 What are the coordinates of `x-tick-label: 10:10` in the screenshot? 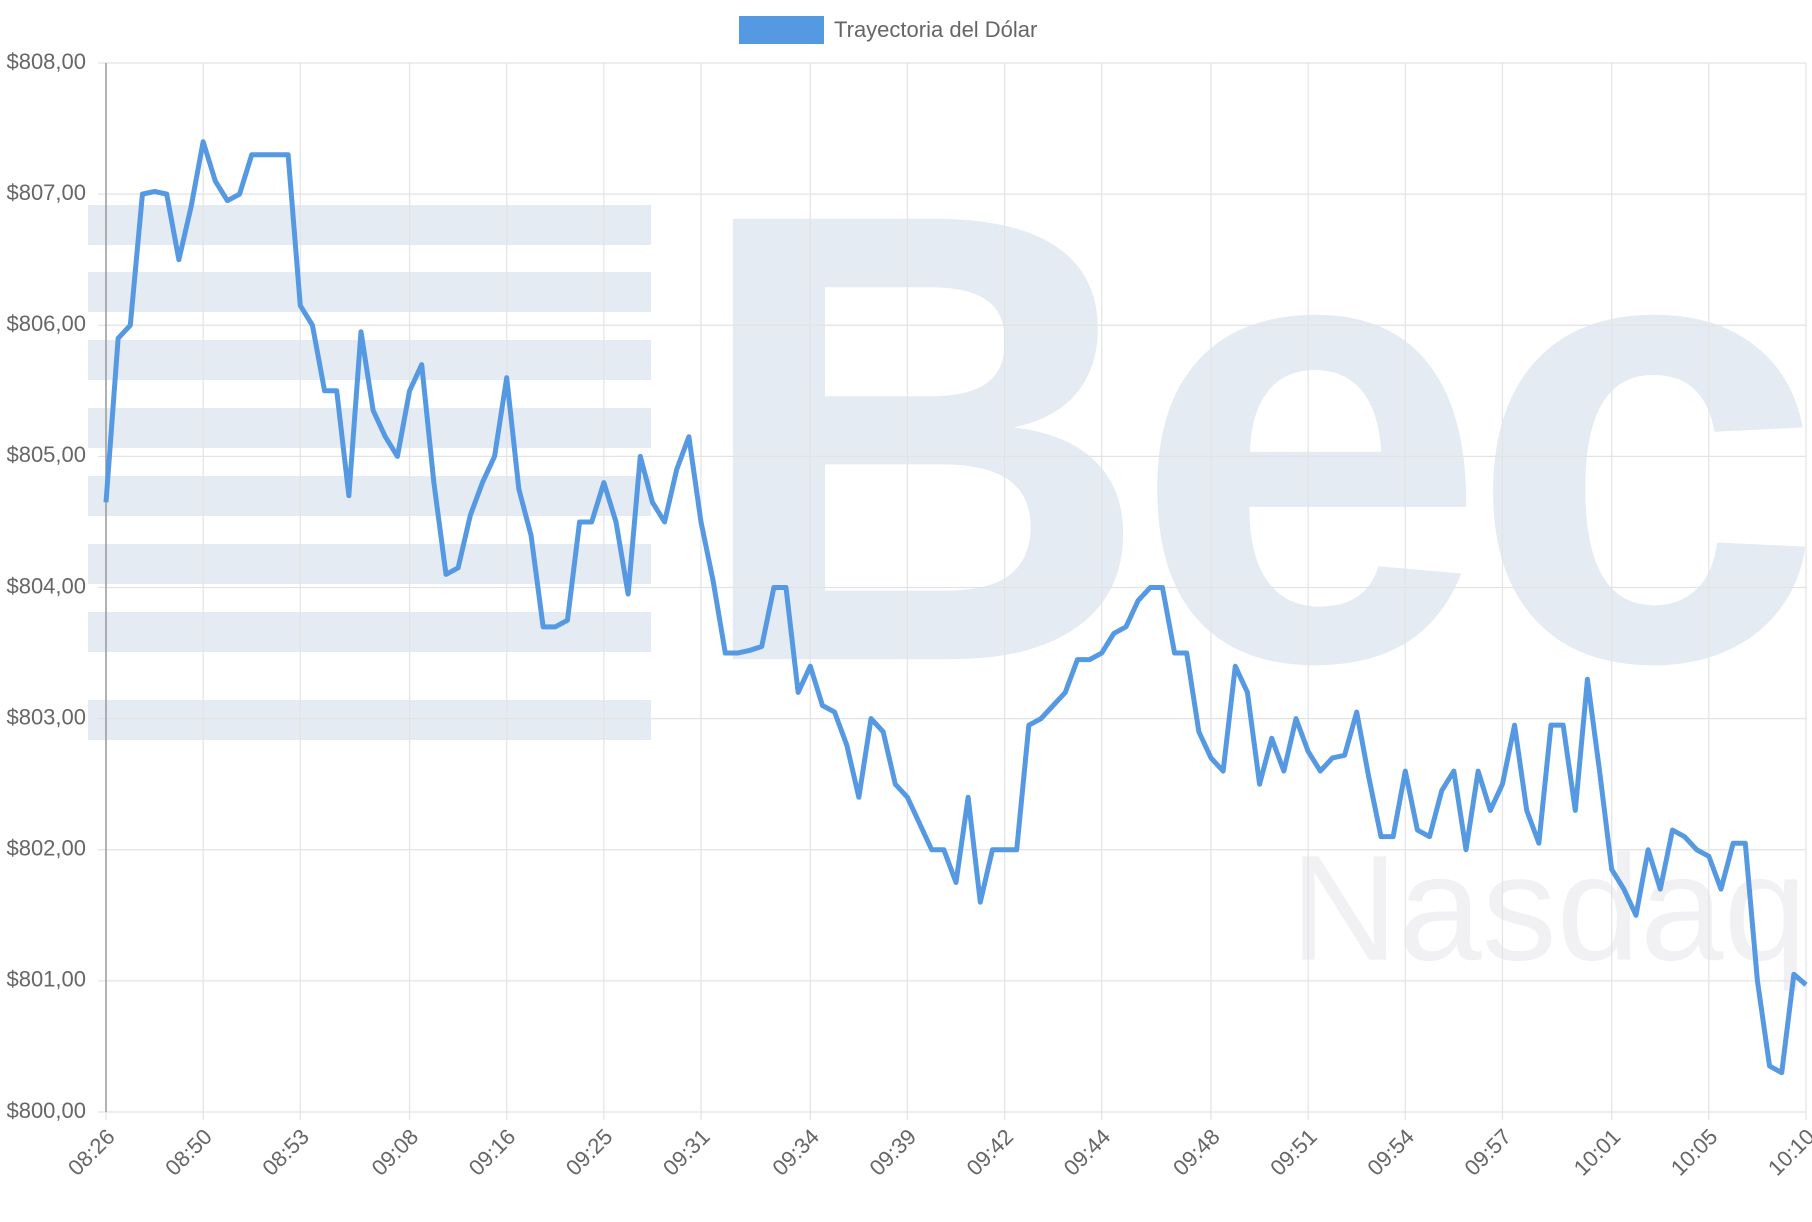 It's located at (1787, 1152).